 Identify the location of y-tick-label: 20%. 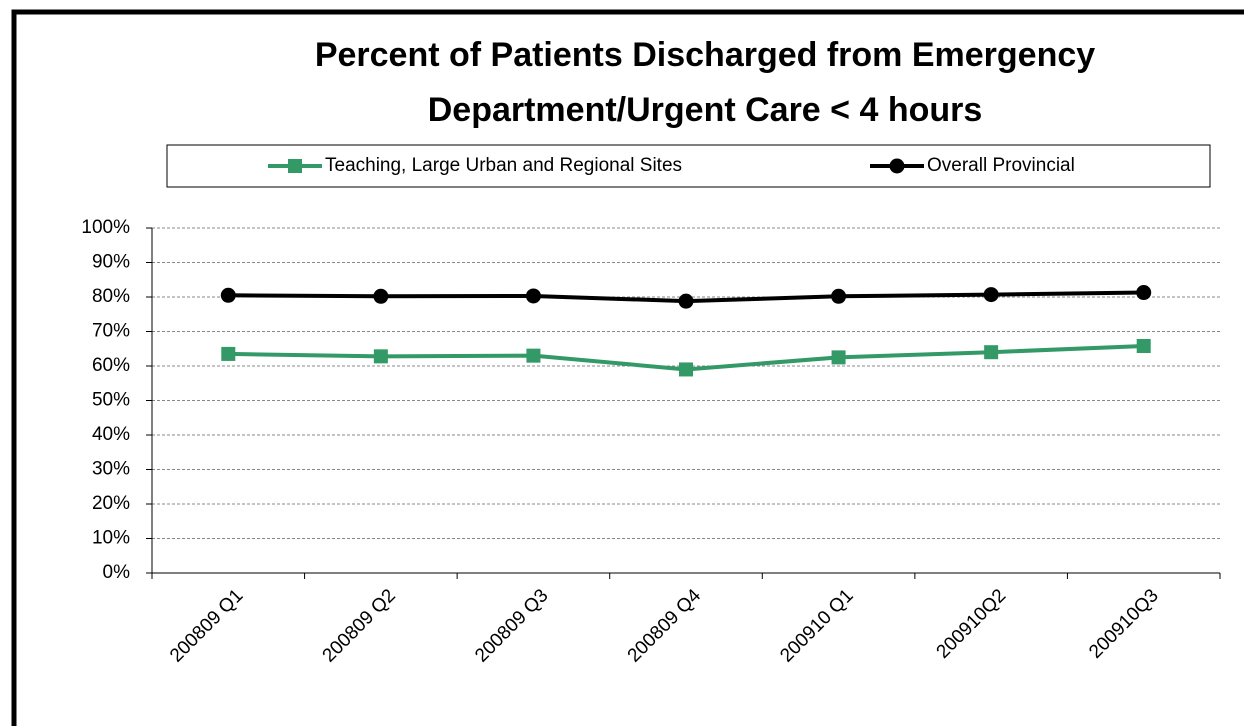
(111, 503).